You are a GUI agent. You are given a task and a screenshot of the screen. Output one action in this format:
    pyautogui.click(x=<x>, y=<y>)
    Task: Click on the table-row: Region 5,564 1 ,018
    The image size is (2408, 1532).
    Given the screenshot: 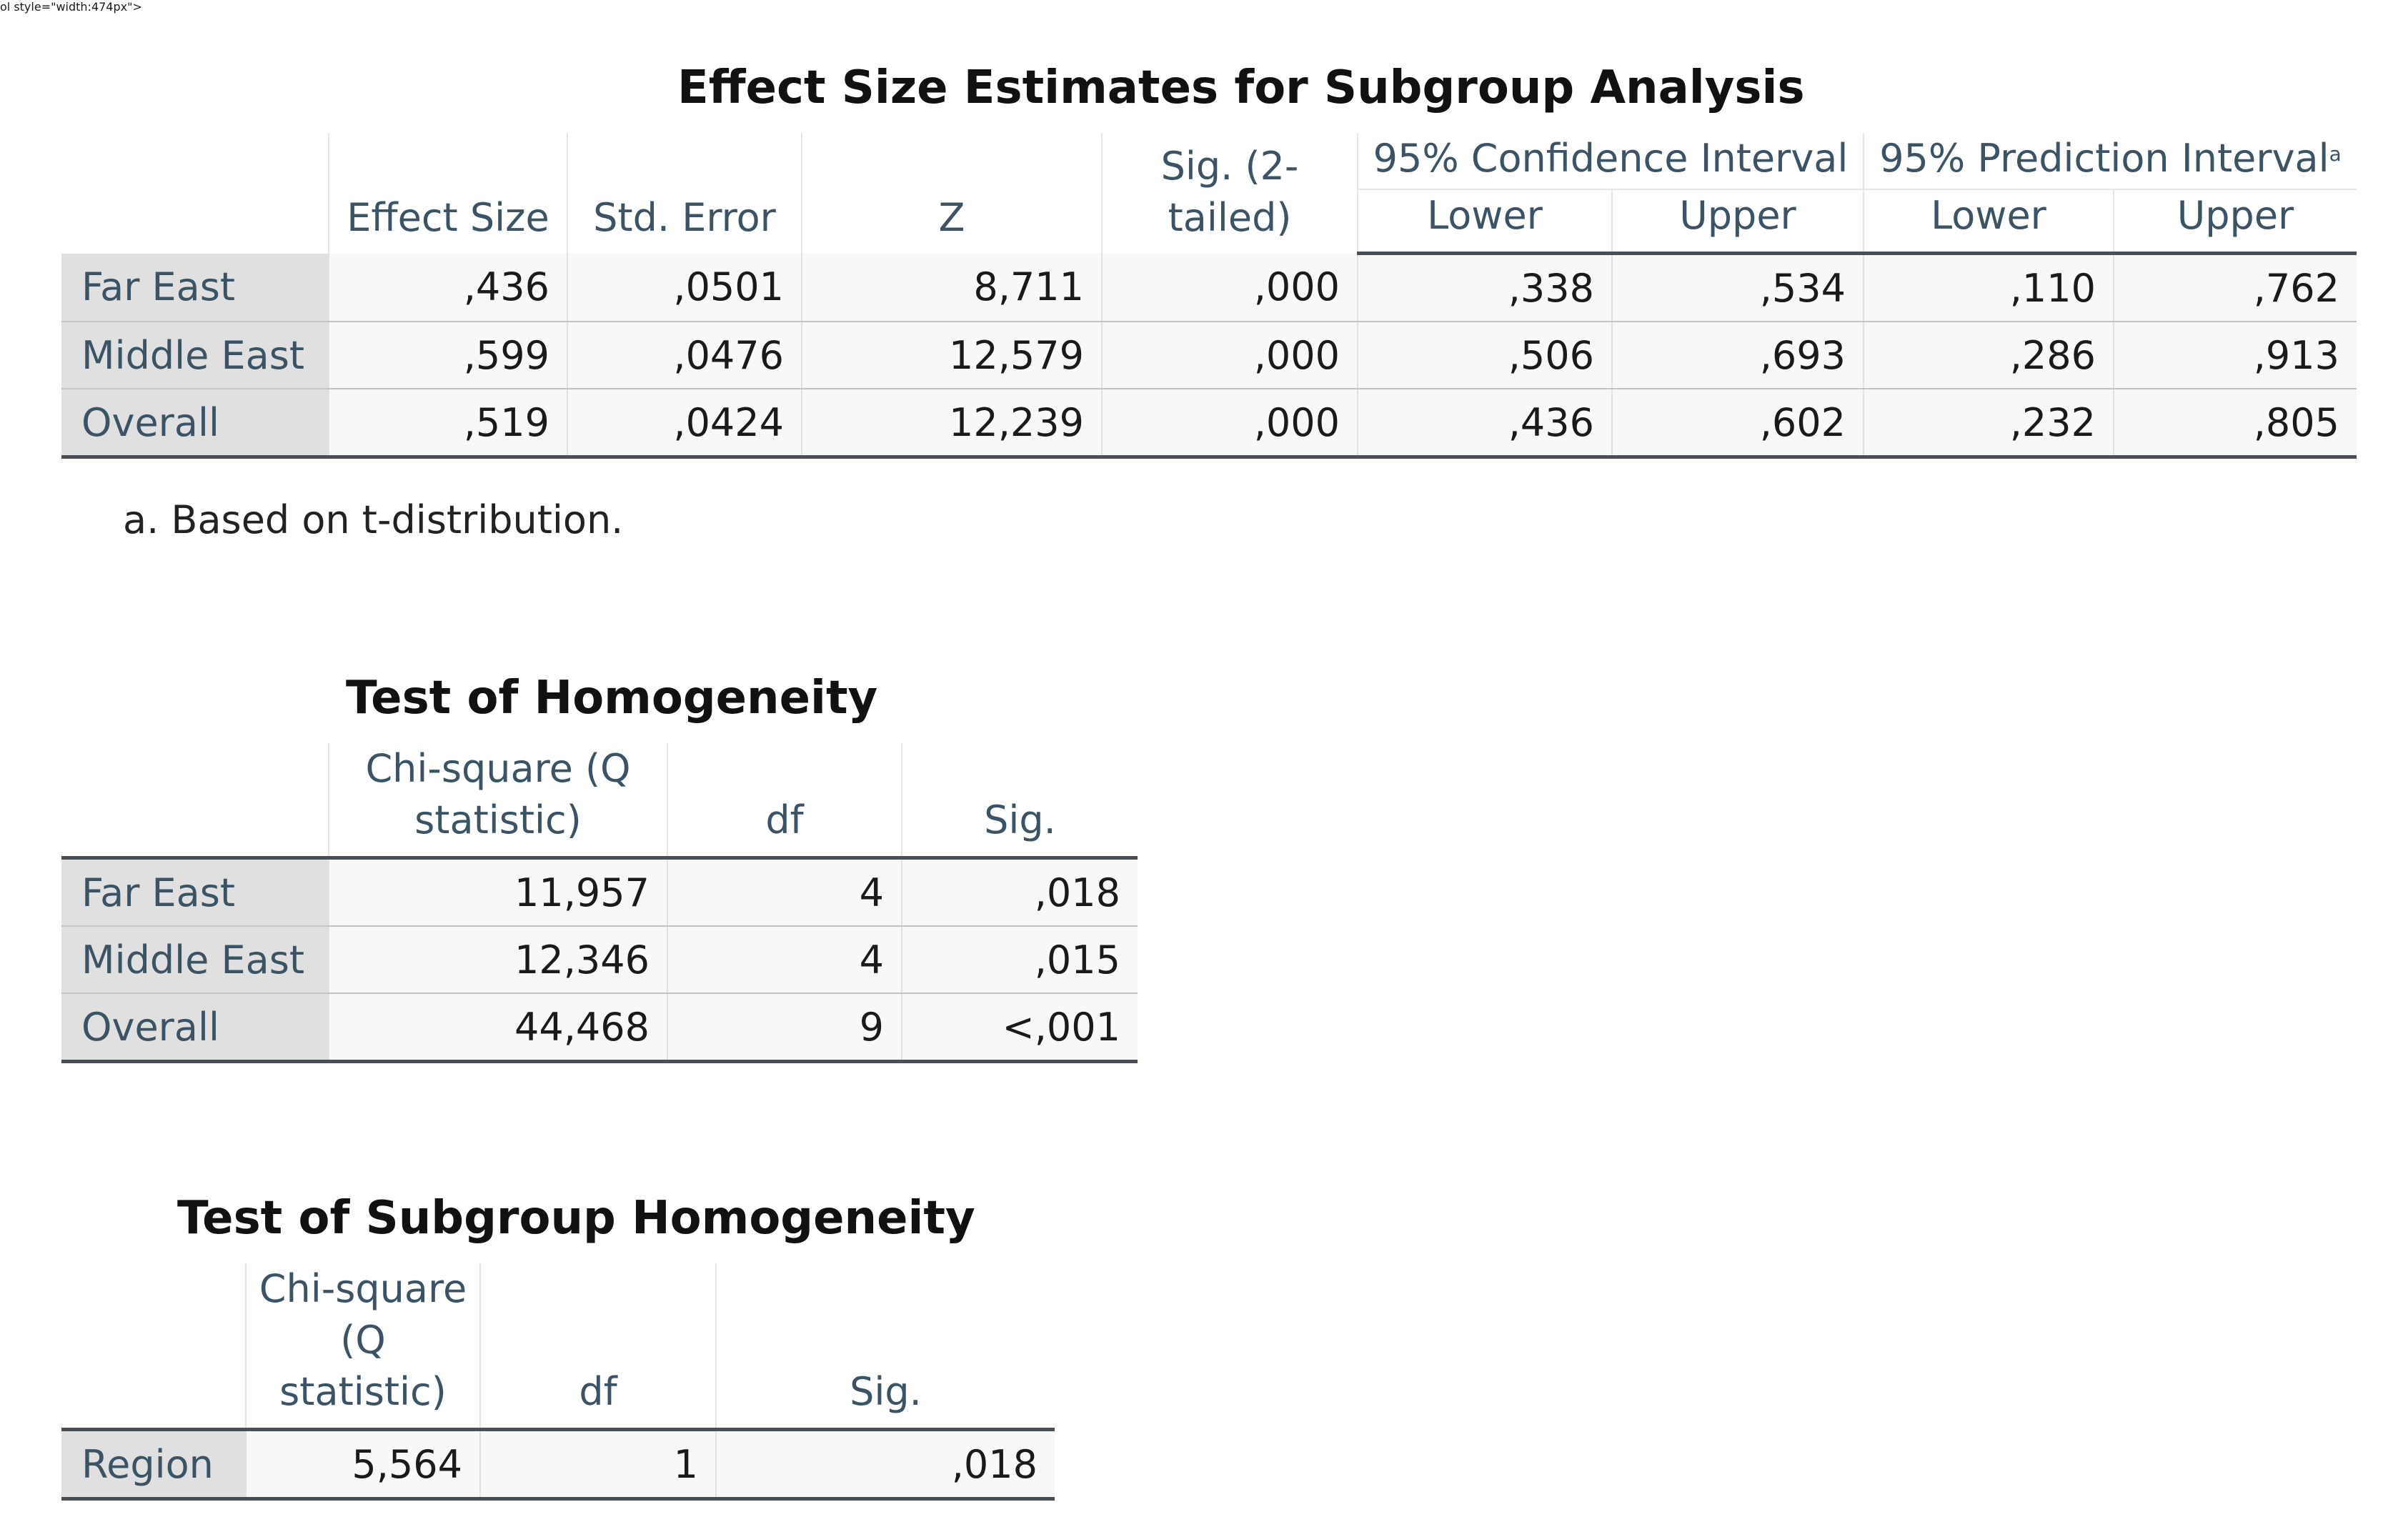 What is the action you would take?
    pyautogui.click(x=558, y=1465)
    